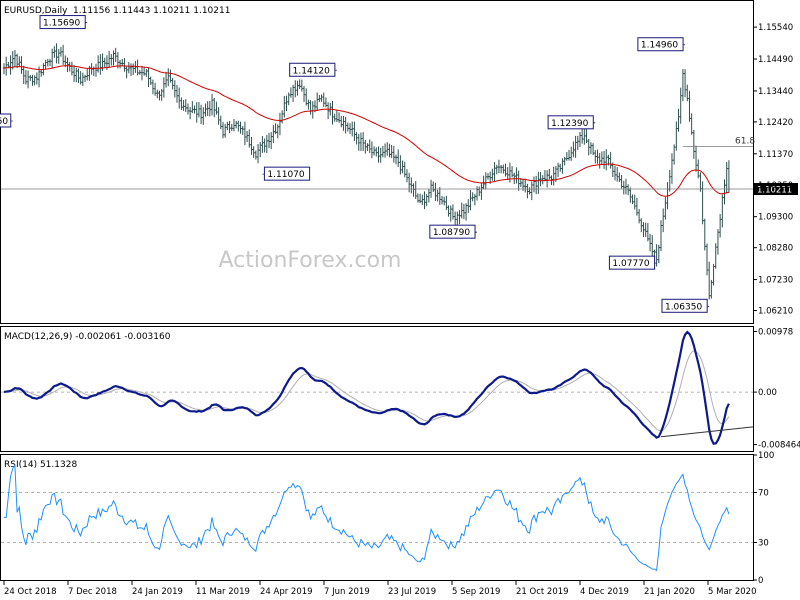 This screenshot has width=800, height=600. I want to click on x-tick-label: 24 Apr 2019, so click(286, 592).